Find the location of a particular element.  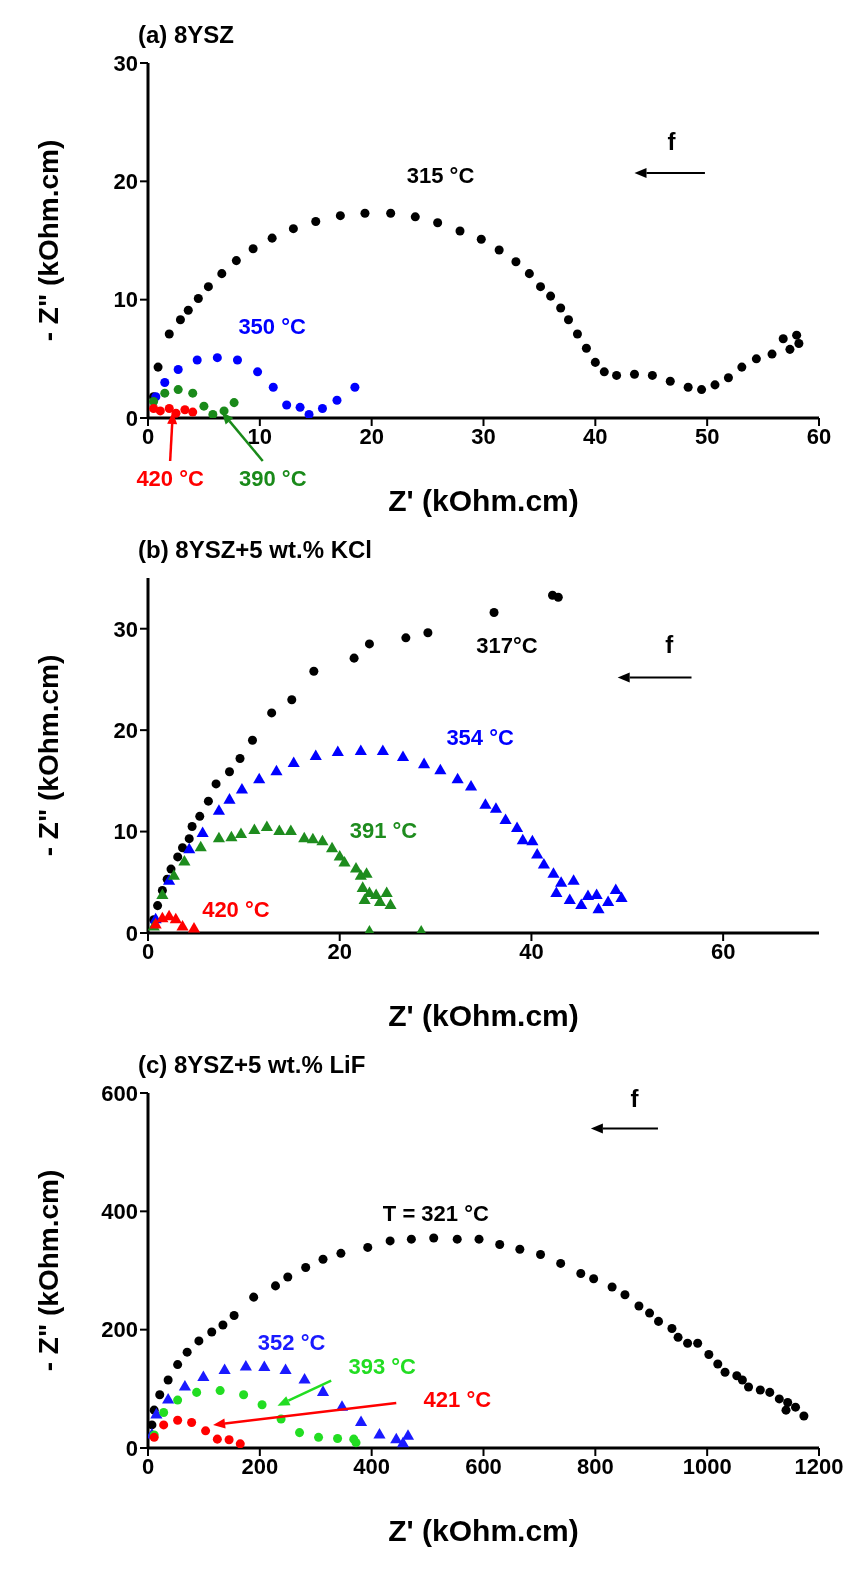

y-tick-label: 30 is located at coordinates (125, 63).